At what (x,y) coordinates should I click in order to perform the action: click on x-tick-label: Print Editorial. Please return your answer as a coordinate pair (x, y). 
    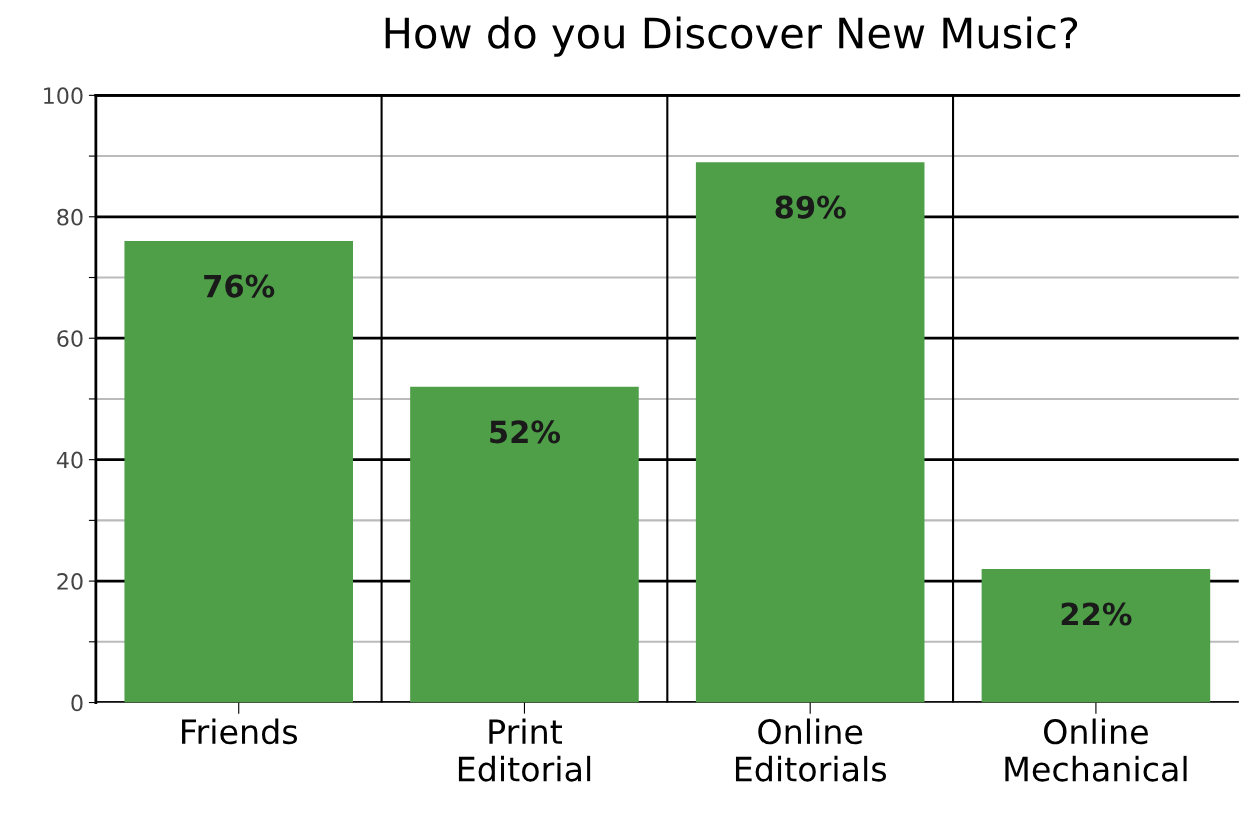
    Looking at the image, I should click on (524, 750).